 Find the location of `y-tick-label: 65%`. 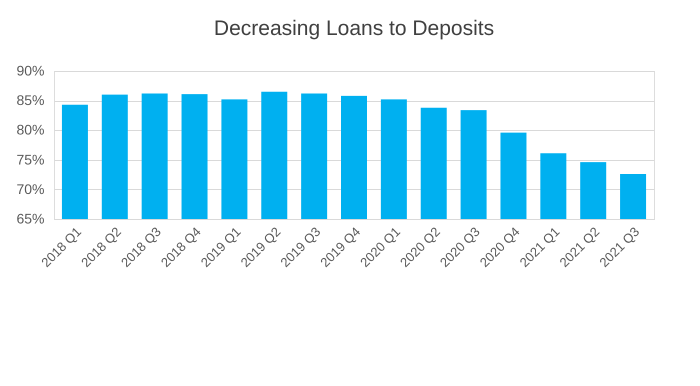

y-tick-label: 65% is located at coordinates (30, 218).